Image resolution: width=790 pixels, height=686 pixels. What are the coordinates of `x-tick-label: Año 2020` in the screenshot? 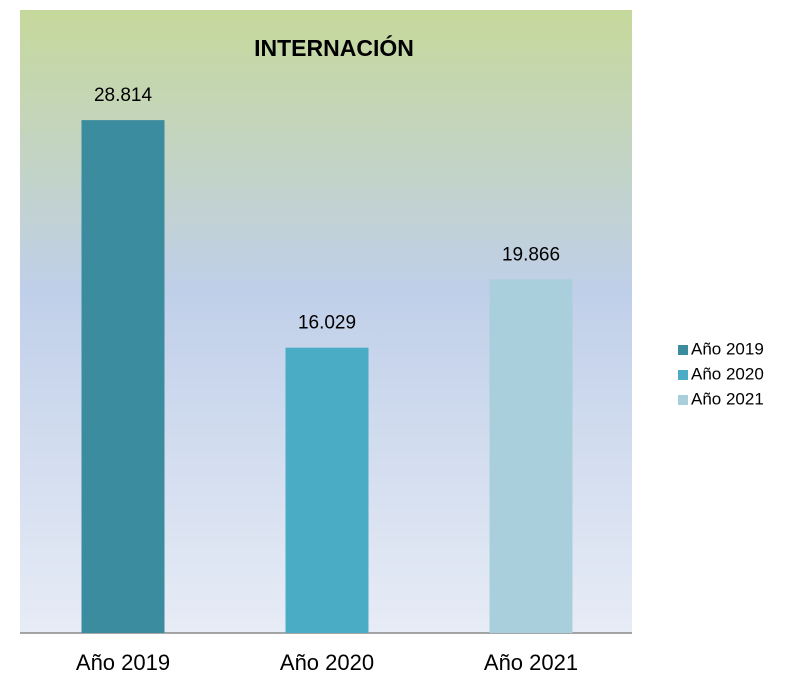 It's located at (327, 662).